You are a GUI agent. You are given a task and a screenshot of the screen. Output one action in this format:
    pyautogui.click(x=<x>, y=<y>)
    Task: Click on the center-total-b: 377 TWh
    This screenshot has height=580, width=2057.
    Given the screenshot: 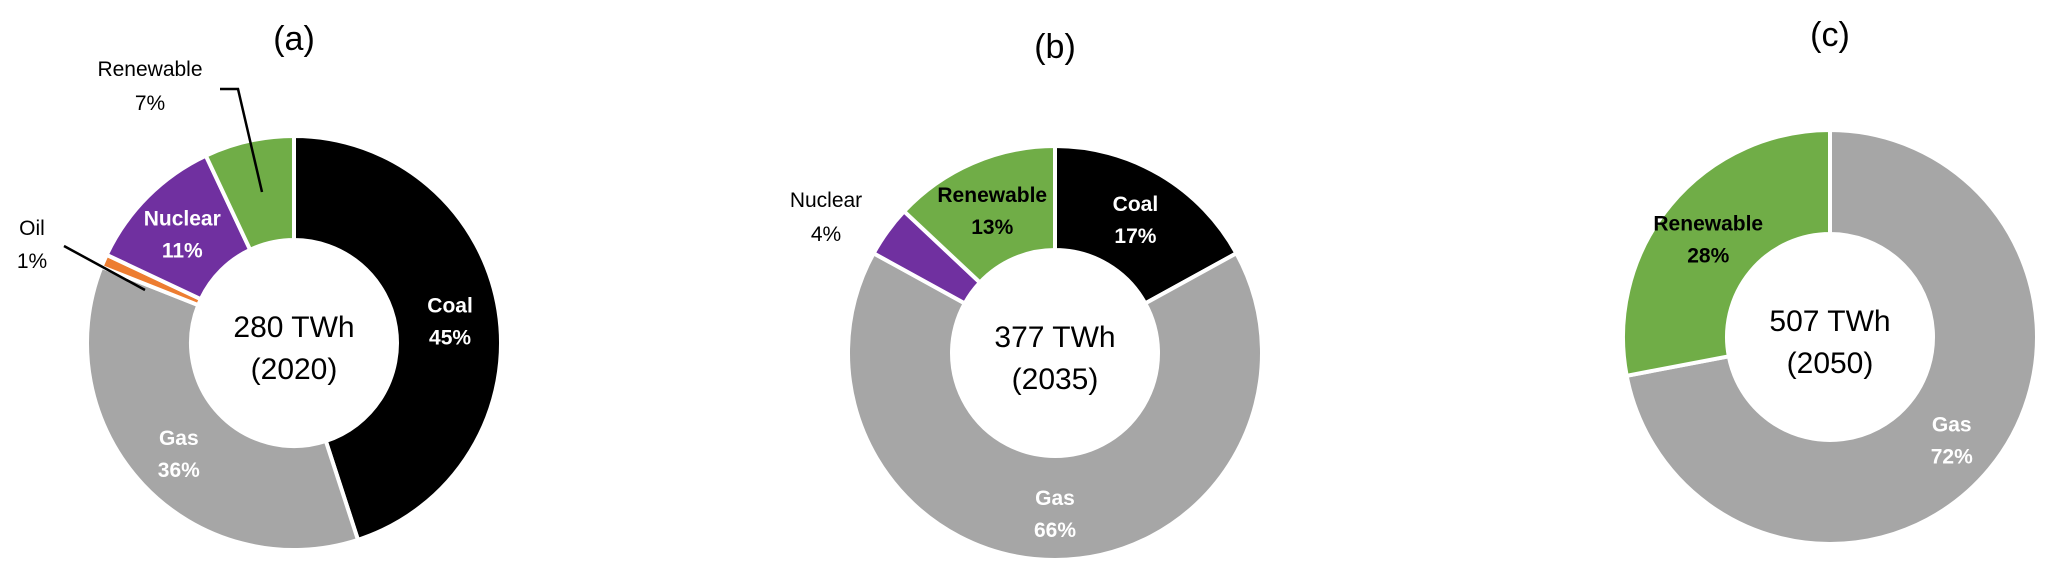 What is the action you would take?
    pyautogui.click(x=1054, y=337)
    